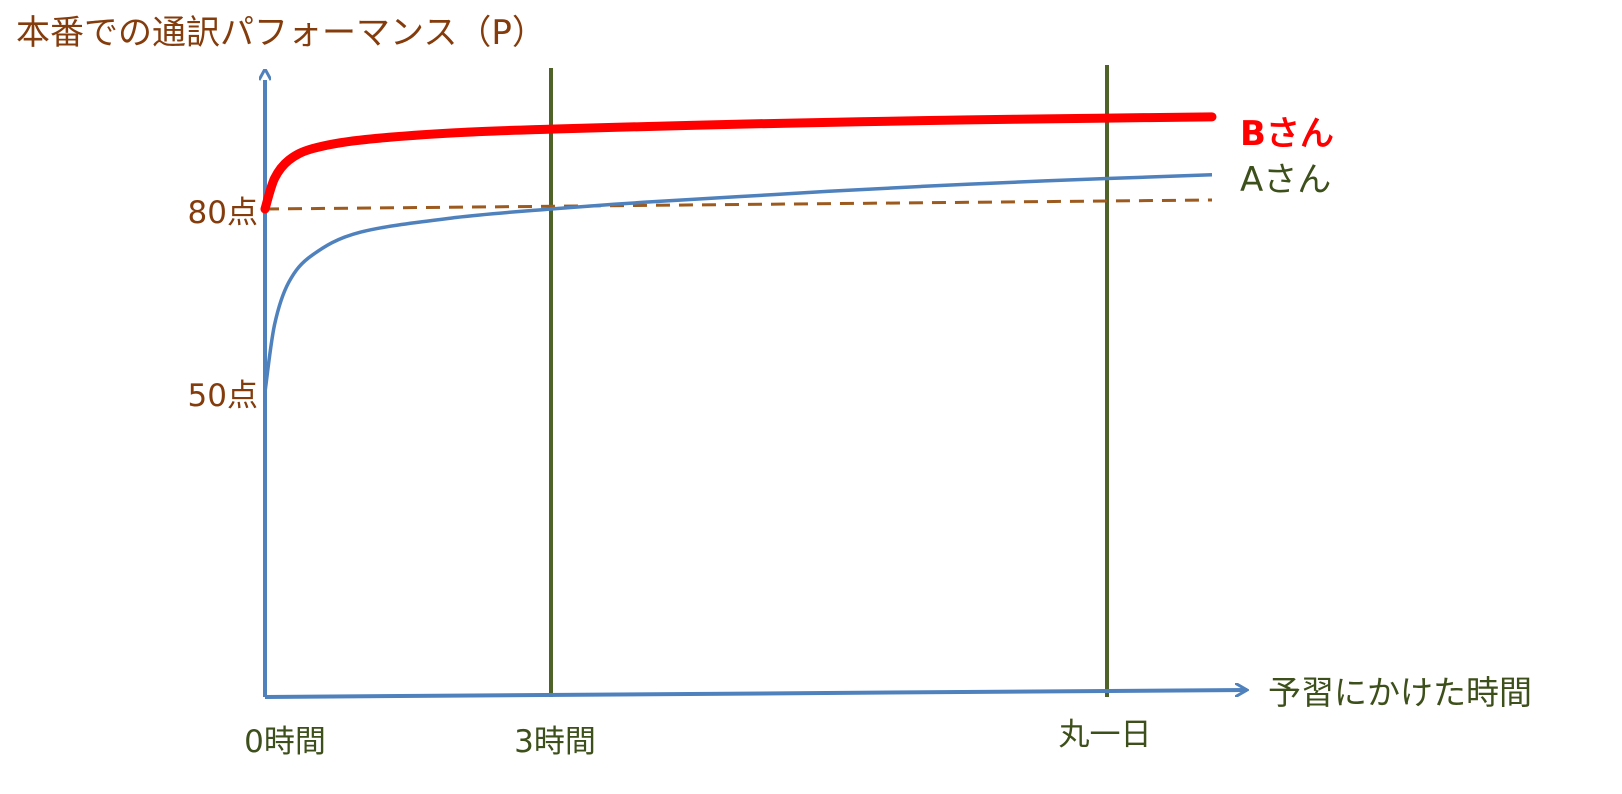 This screenshot has height=794, width=1622. Describe the element at coordinates (1285, 180) in the screenshot. I see `series-a-label: Aさん` at that location.